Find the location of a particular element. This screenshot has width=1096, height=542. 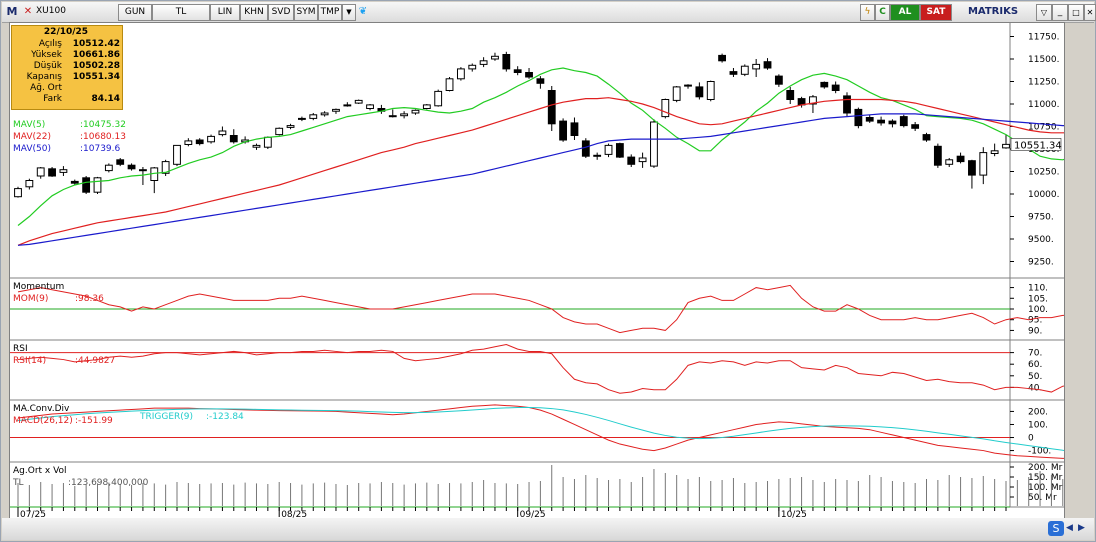

currency-button: TL is located at coordinates (181, 12).